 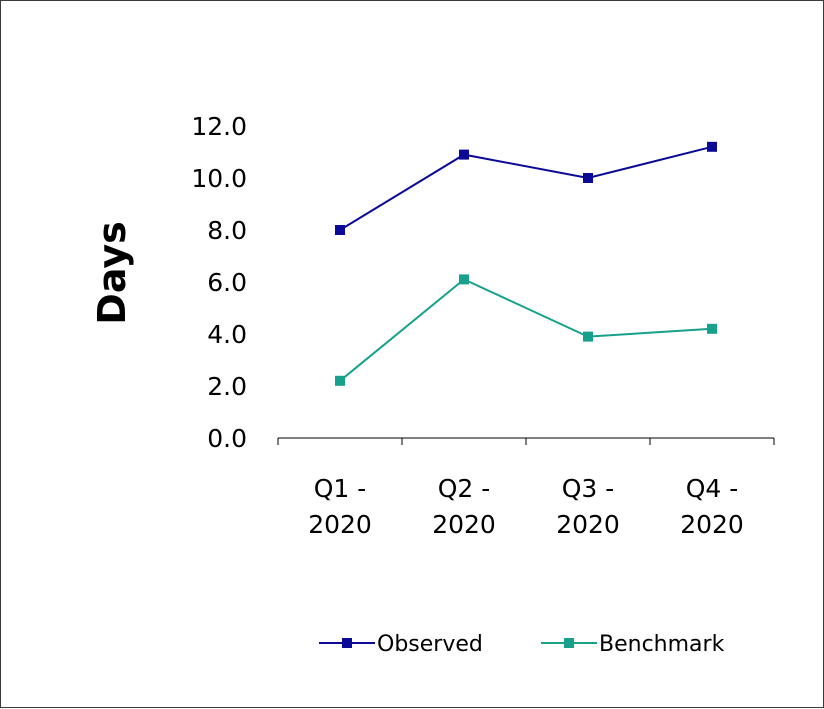 I want to click on x-tick-label: Q1 - 2020, so click(x=340, y=506).